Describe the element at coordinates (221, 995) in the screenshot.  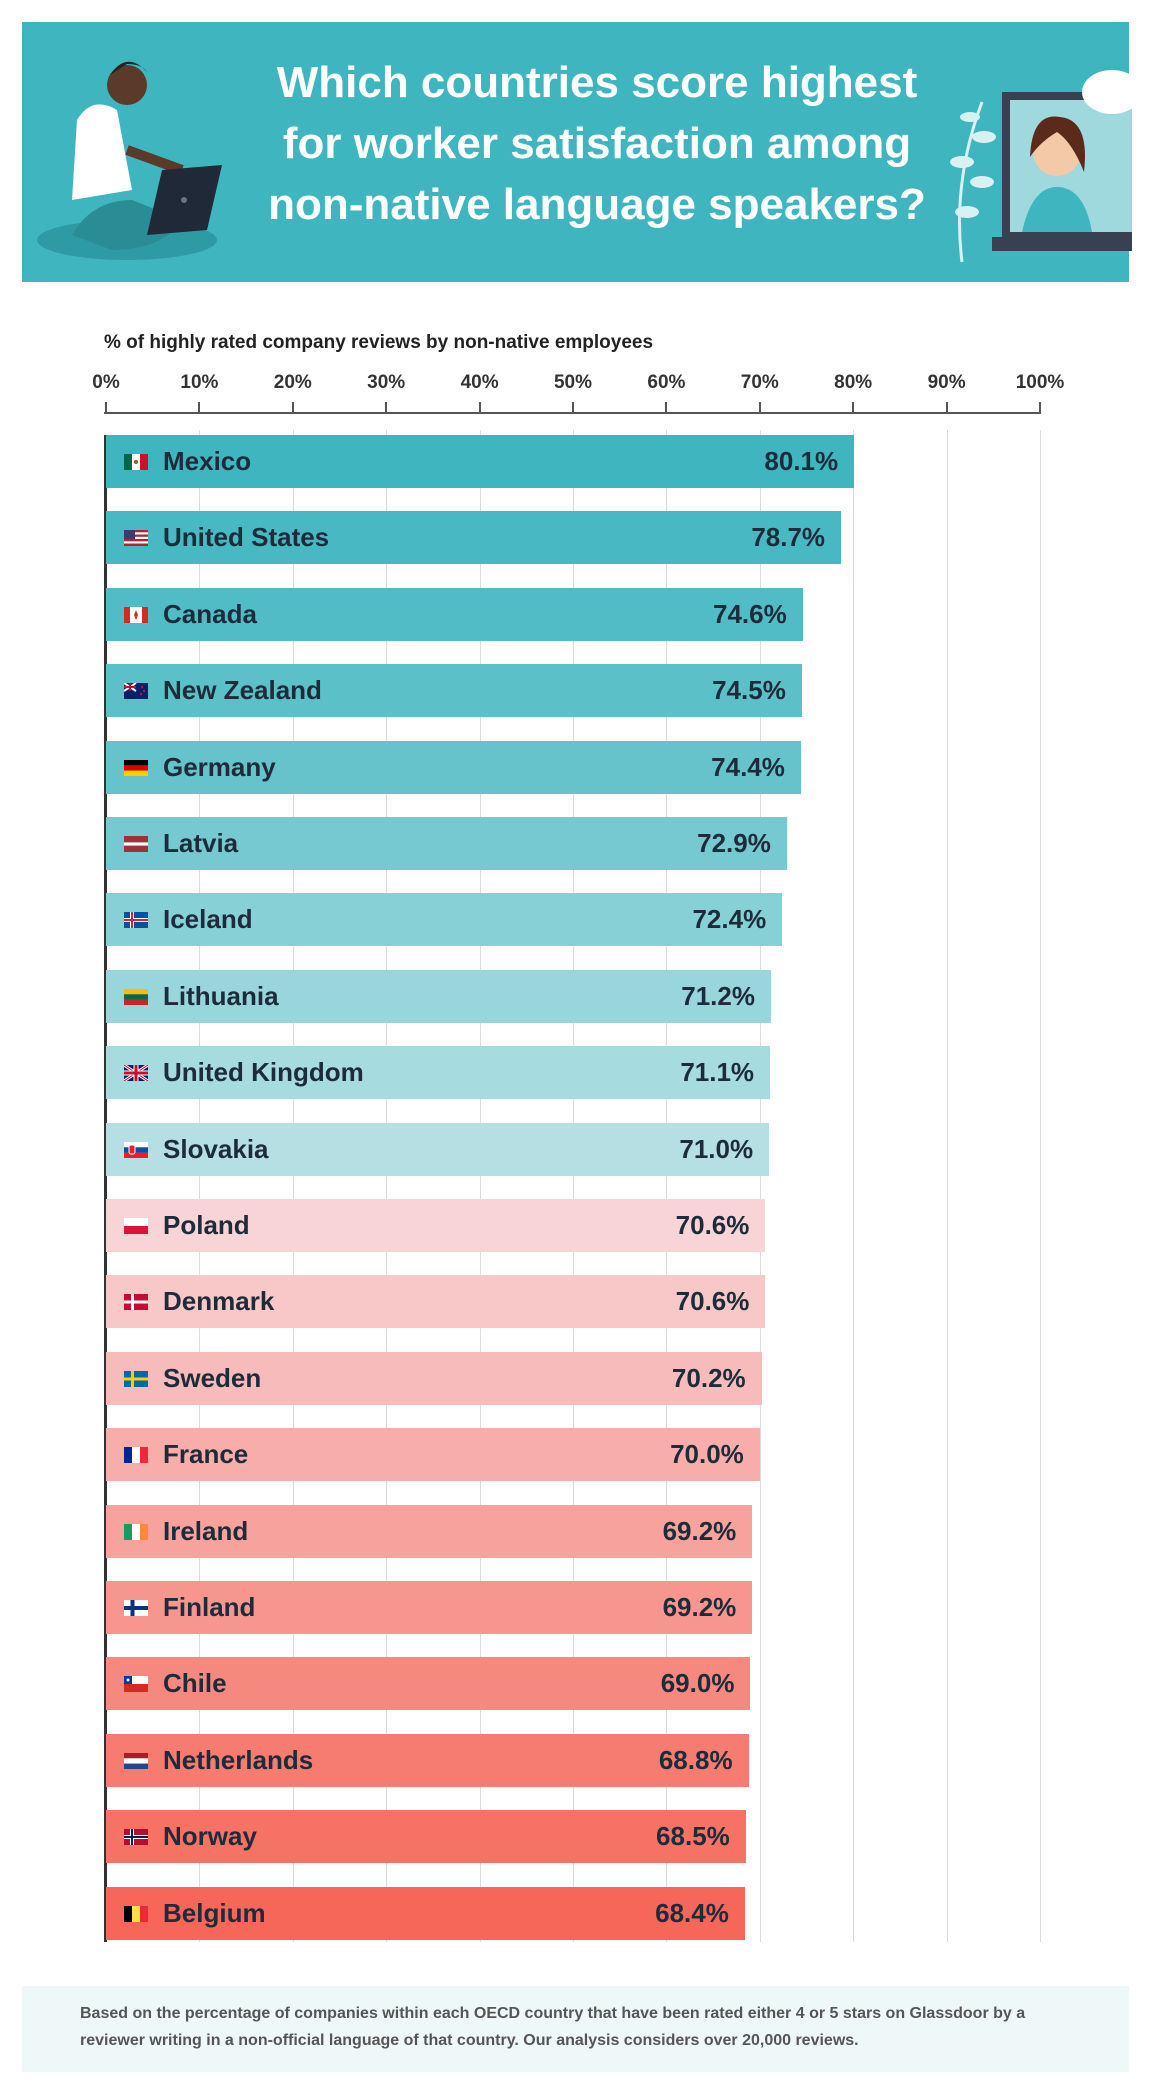
I see `category-label: Lithuania` at that location.